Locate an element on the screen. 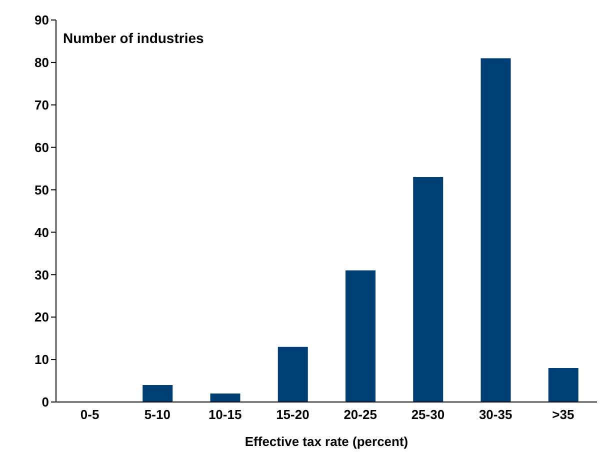 This screenshot has width=605, height=458. x-tick-label: 0-5 is located at coordinates (90, 414).